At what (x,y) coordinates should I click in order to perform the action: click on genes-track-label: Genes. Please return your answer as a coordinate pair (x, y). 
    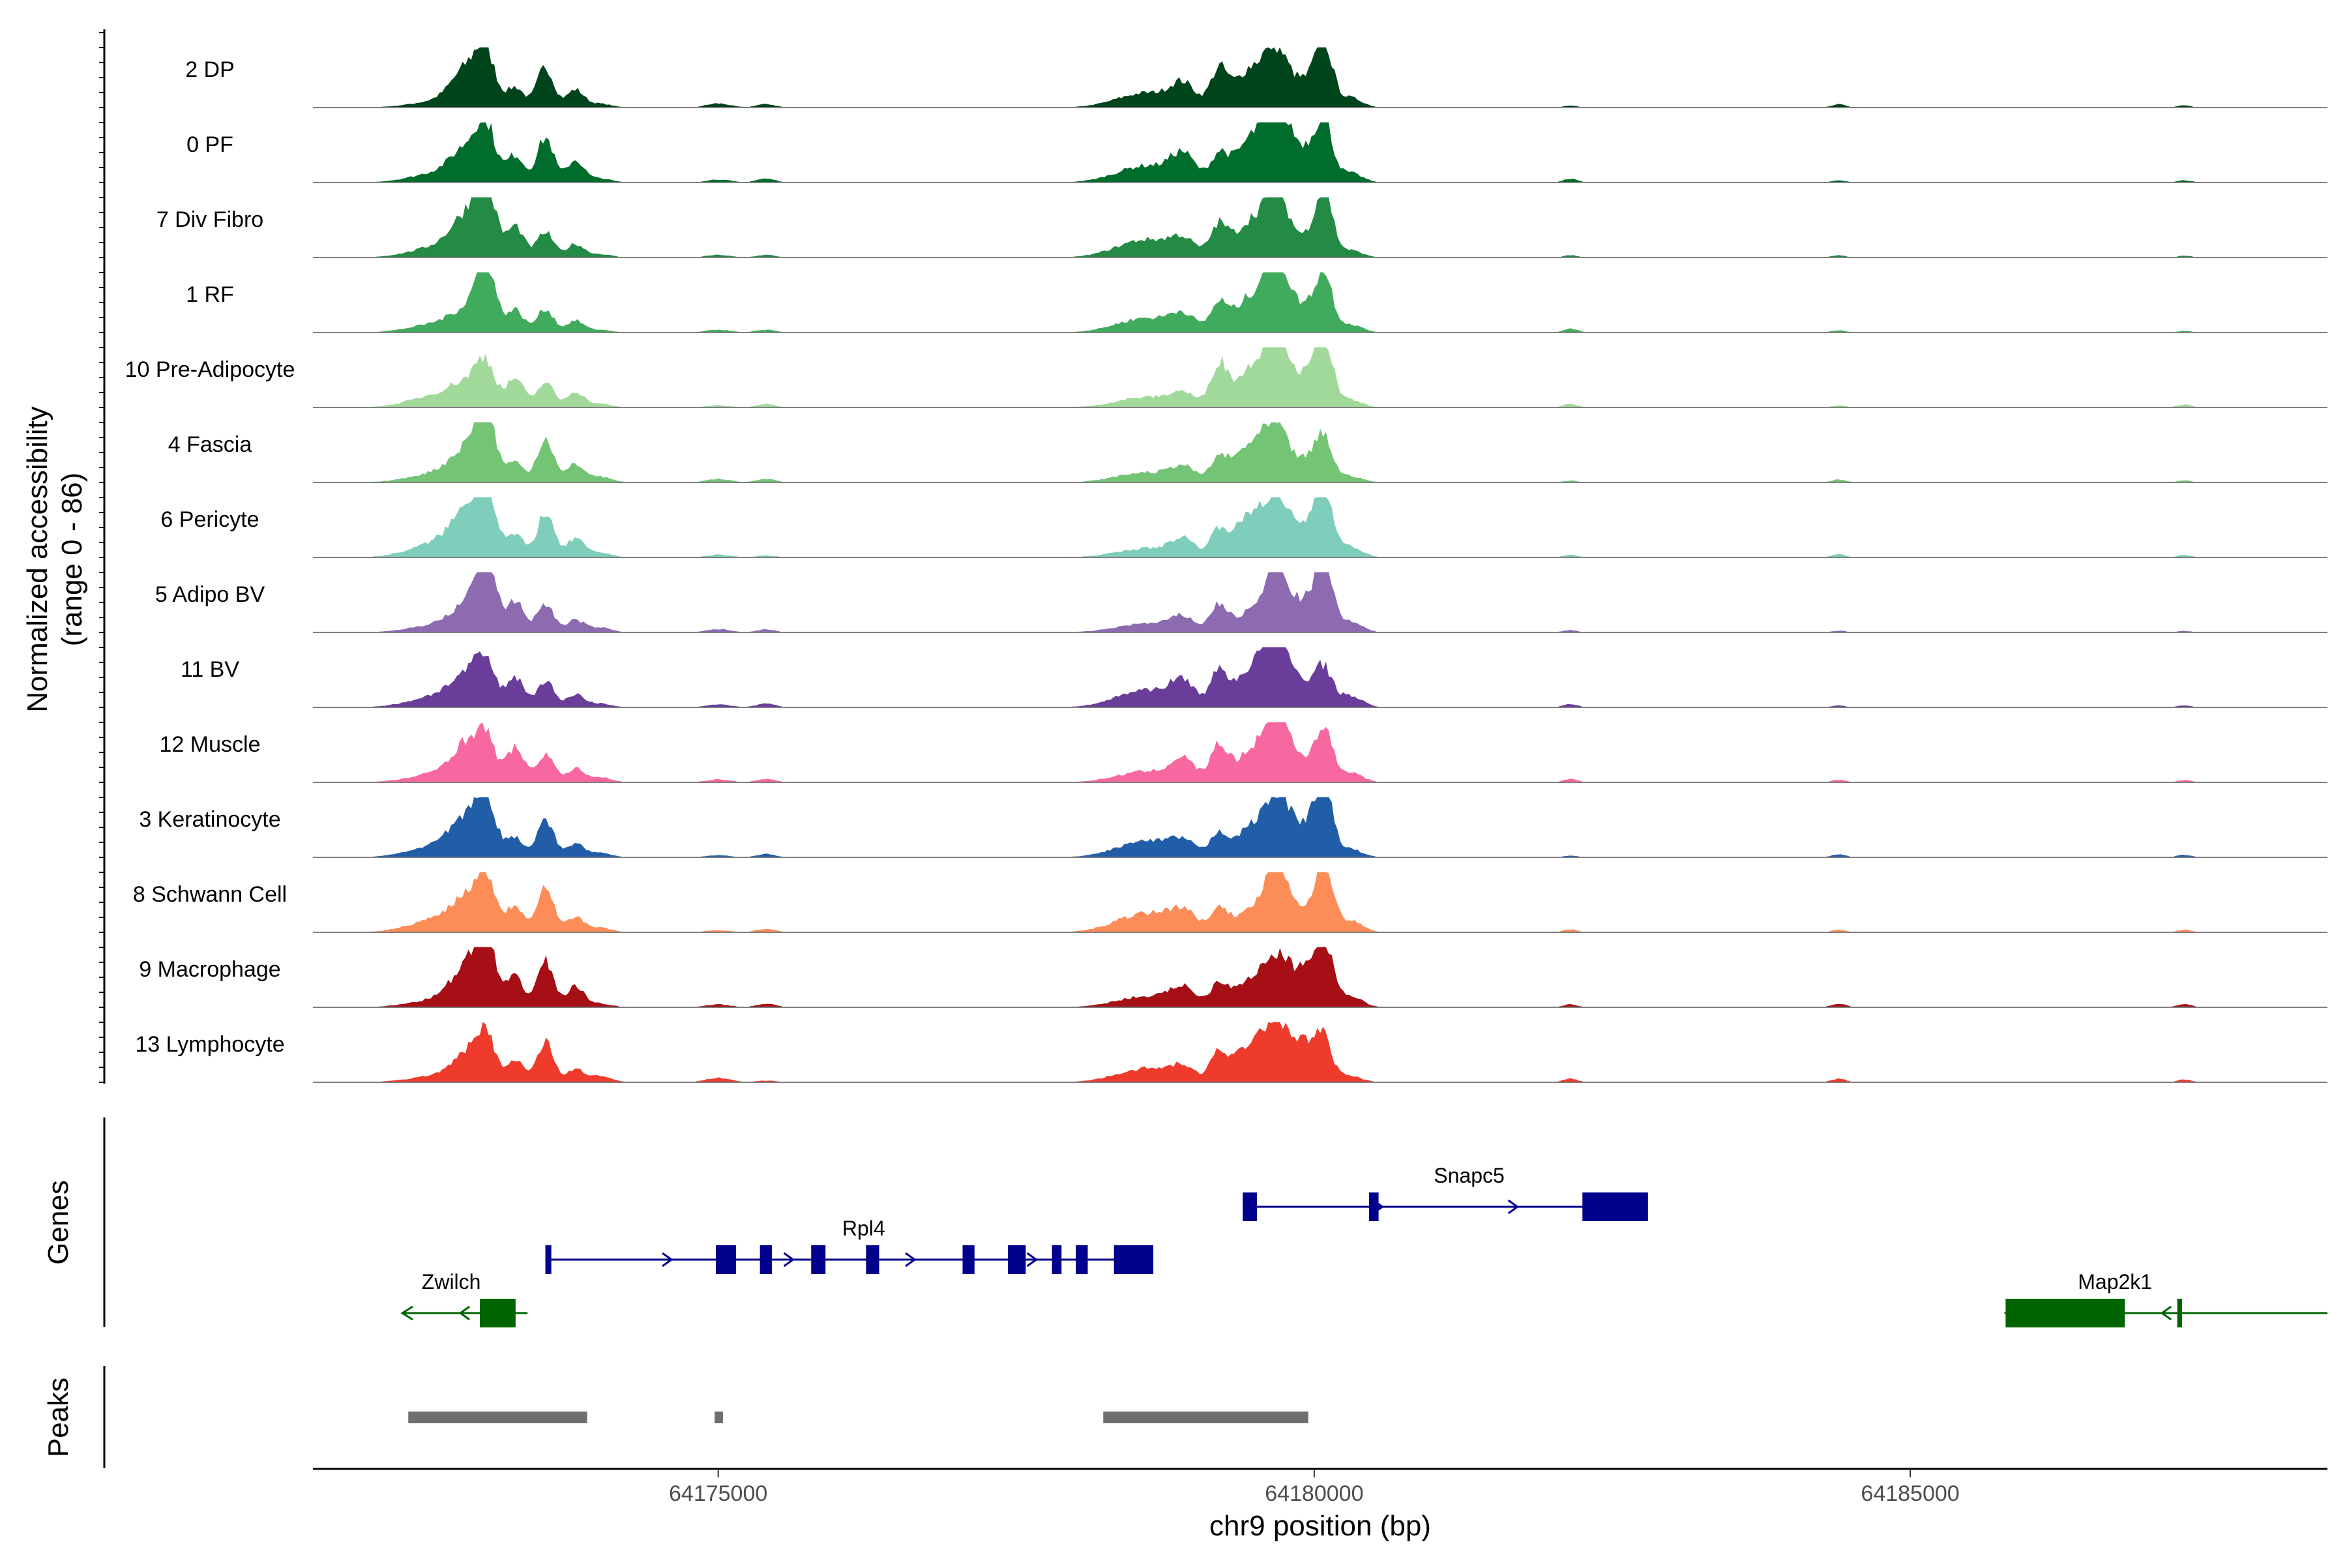
    Looking at the image, I should click on (58, 1223).